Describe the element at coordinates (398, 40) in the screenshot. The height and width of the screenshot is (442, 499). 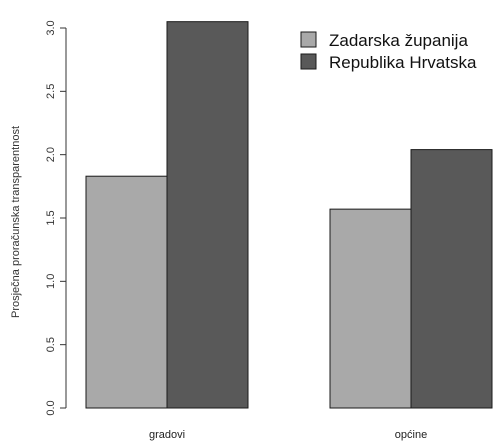
I see `legend-label: Zadarska županija` at that location.